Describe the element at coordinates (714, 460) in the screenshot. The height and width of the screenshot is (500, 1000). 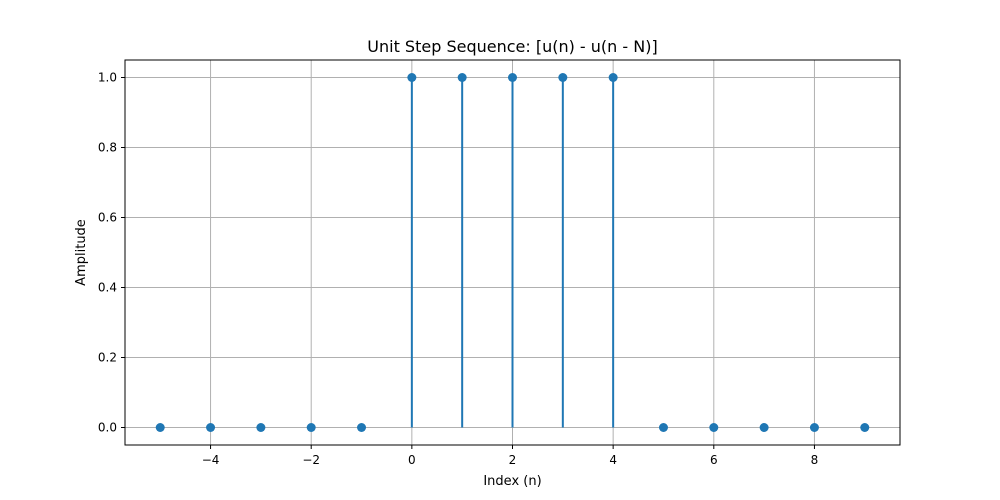
I see `x-tick-label: 6` at that location.